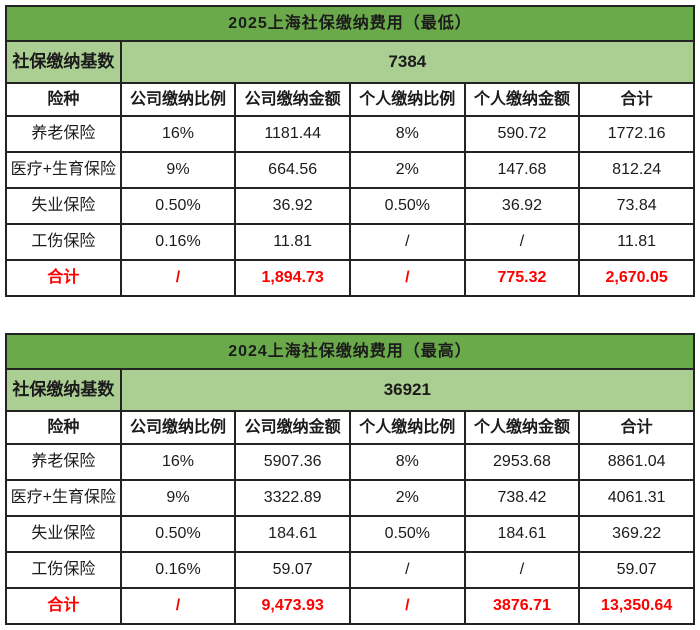 Image resolution: width=700 pixels, height=630 pixels. Describe the element at coordinates (636, 206) in the screenshot. I see `total-cell: 73.84` at that location.